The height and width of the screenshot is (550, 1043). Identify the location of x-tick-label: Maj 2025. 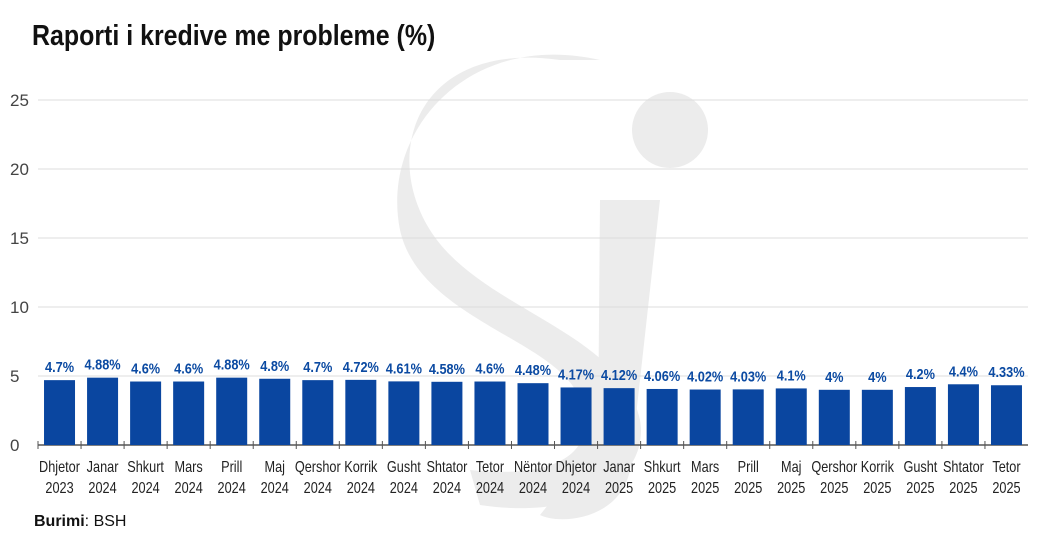
(791, 478).